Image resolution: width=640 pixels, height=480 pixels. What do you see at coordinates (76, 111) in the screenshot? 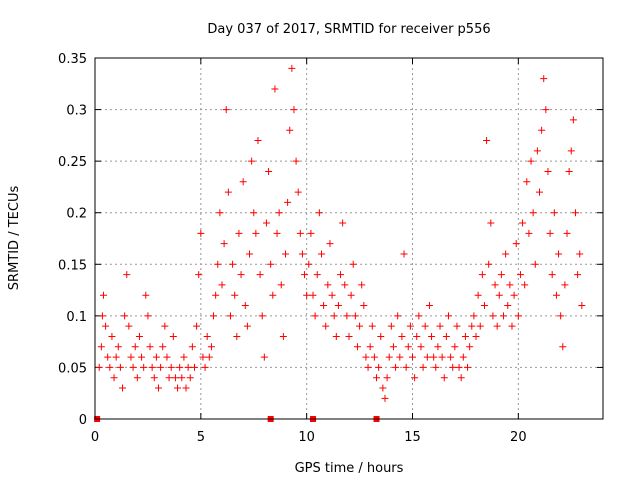
I see `y-tick-label: 0.3` at bounding box center [76, 111].